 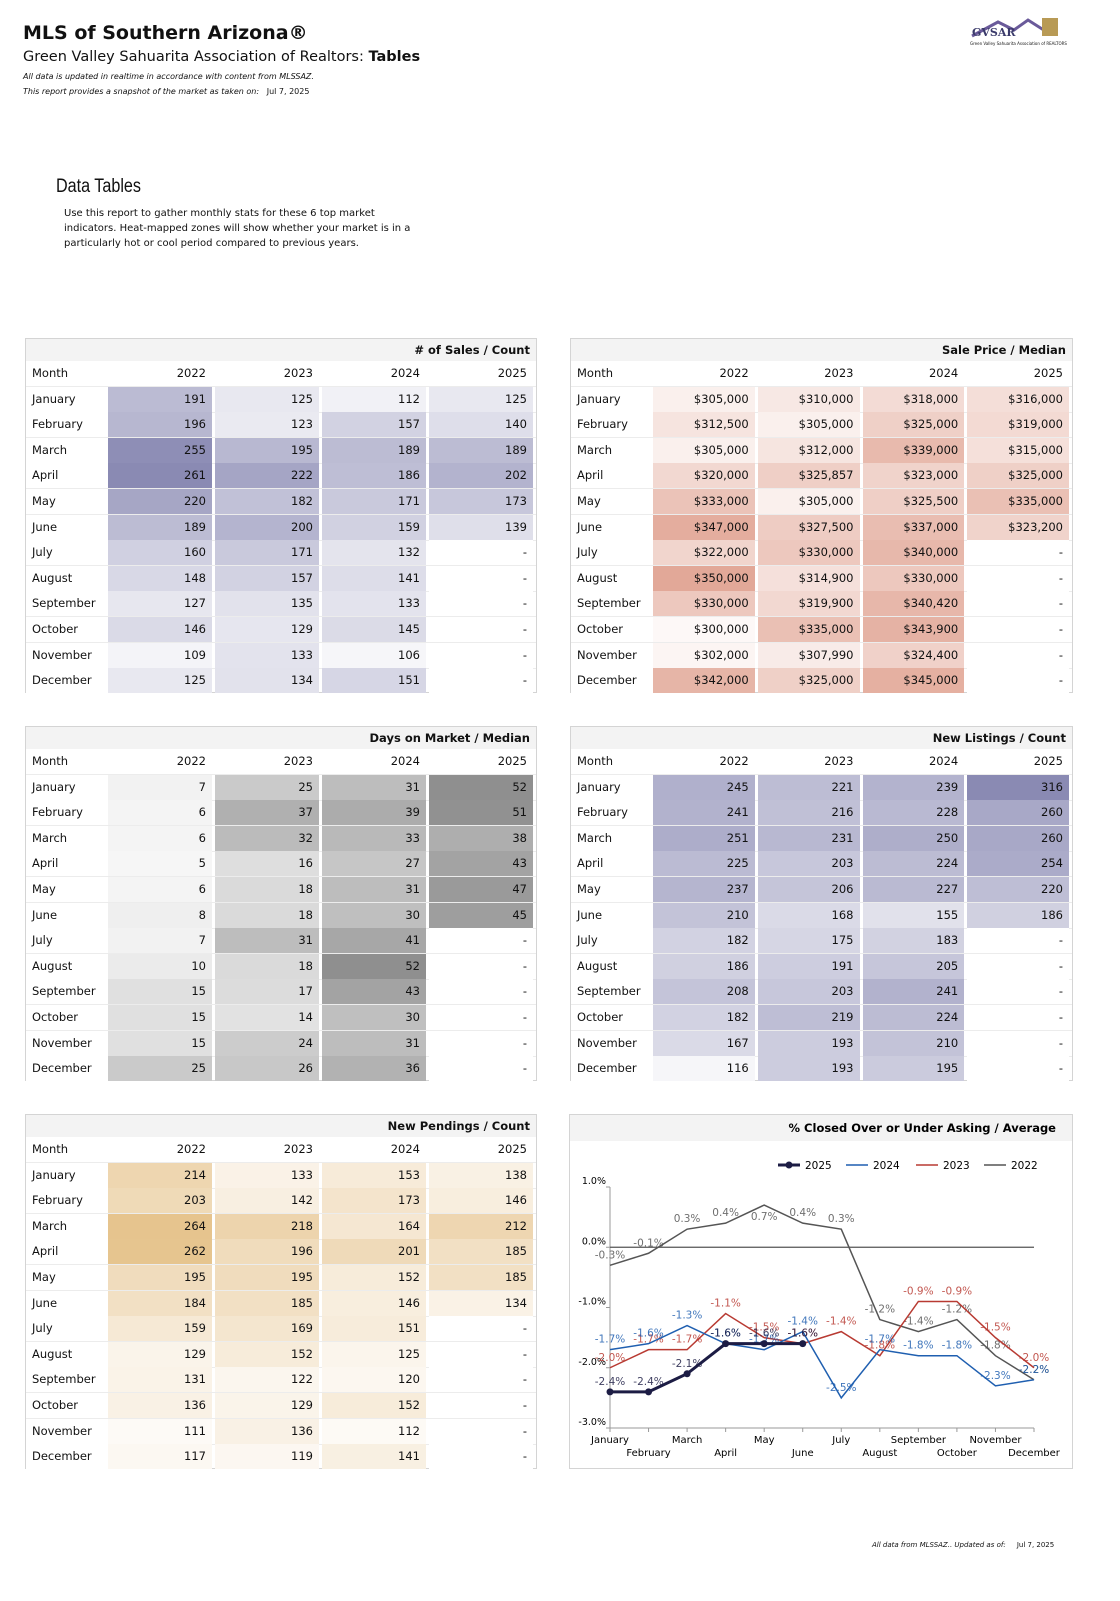 What do you see at coordinates (267, 1175) in the screenshot?
I see `data-cell: 133` at bounding box center [267, 1175].